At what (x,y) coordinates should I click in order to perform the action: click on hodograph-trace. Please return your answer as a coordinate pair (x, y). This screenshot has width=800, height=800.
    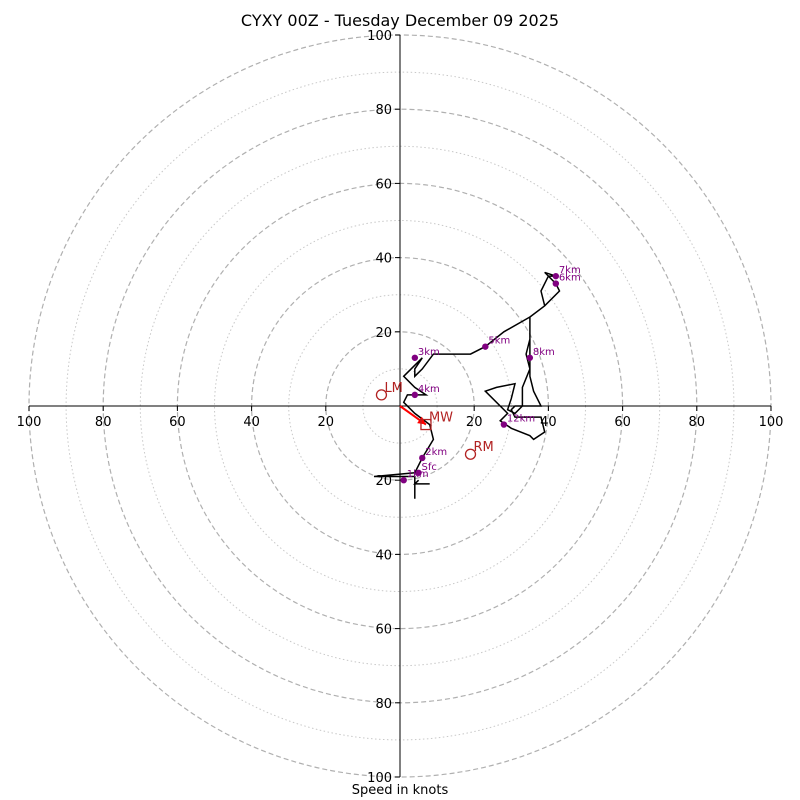
    Looking at the image, I should click on (467, 385).